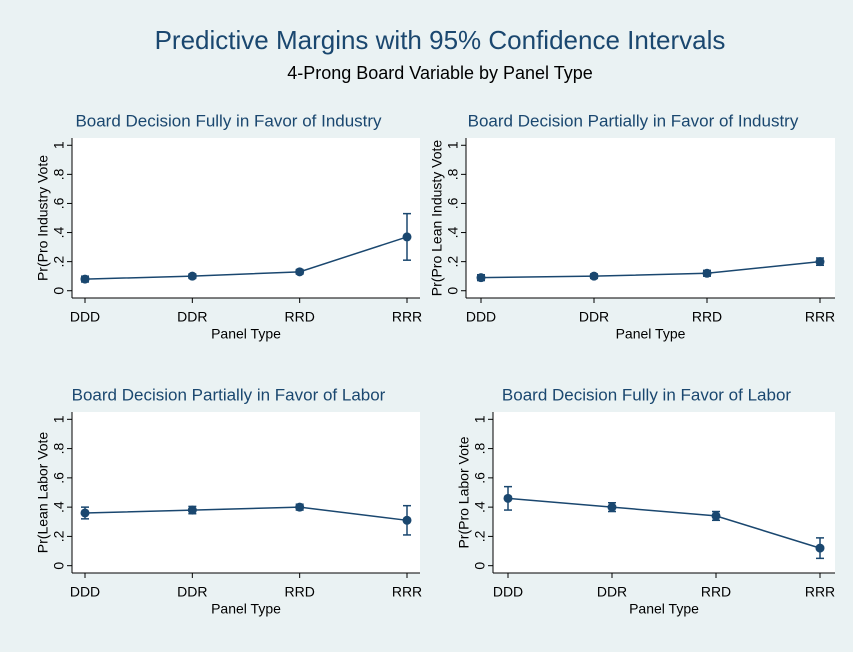  Describe the element at coordinates (464, 492) in the screenshot. I see `y-axis-label: Pr(Pro Labor Vote` at that location.